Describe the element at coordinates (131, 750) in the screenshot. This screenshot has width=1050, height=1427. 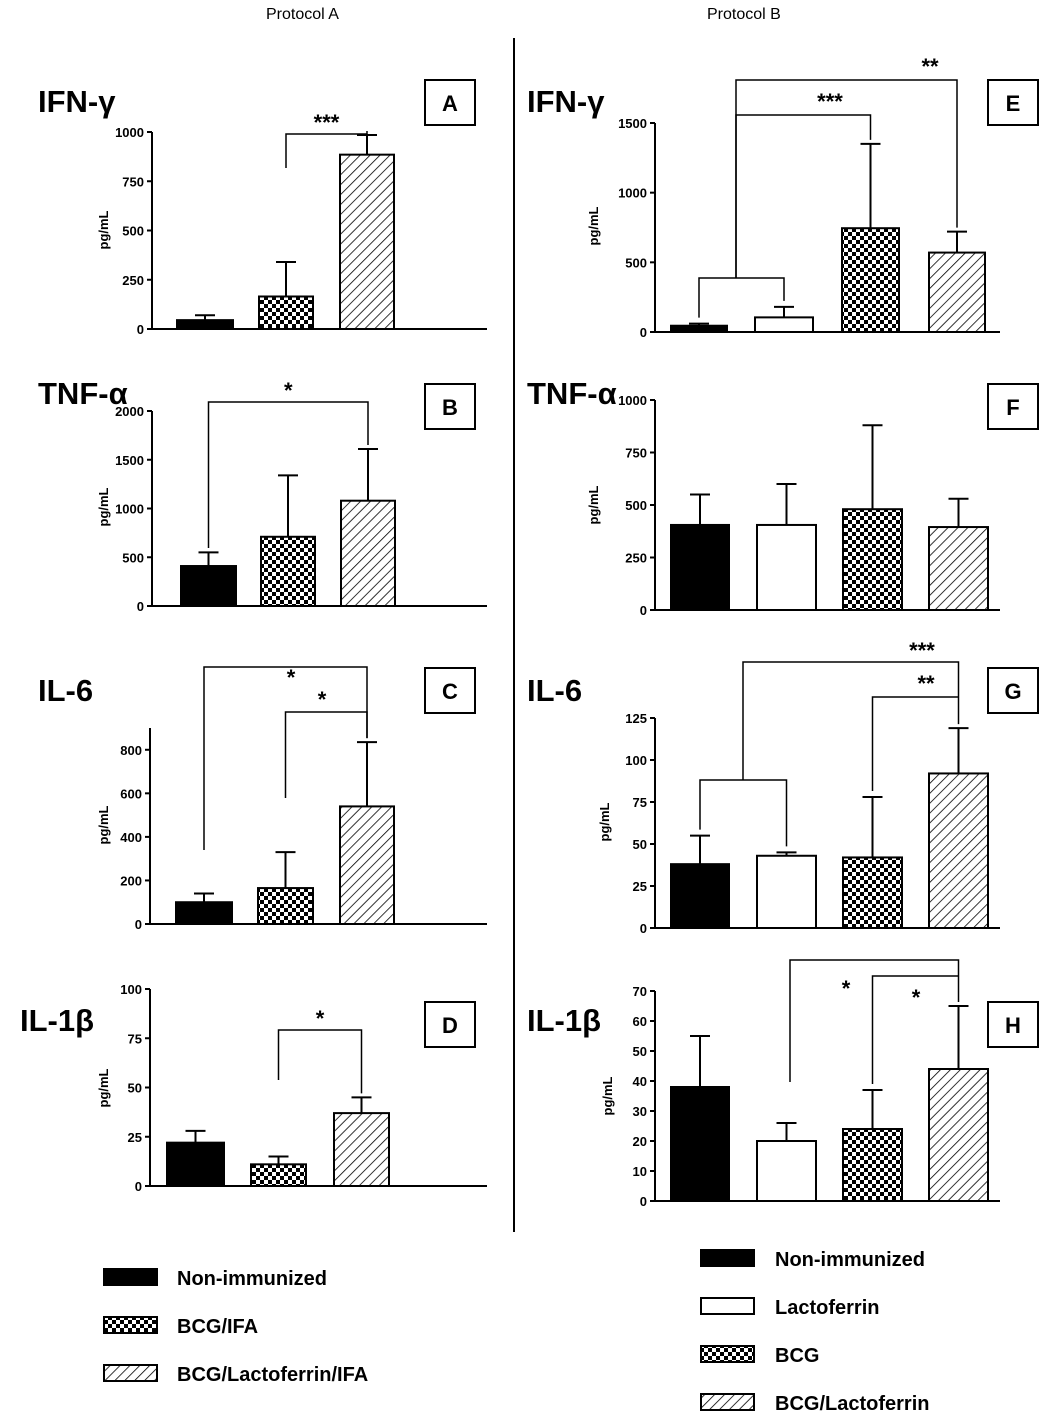
I see `y-tick-label: 800` at that location.